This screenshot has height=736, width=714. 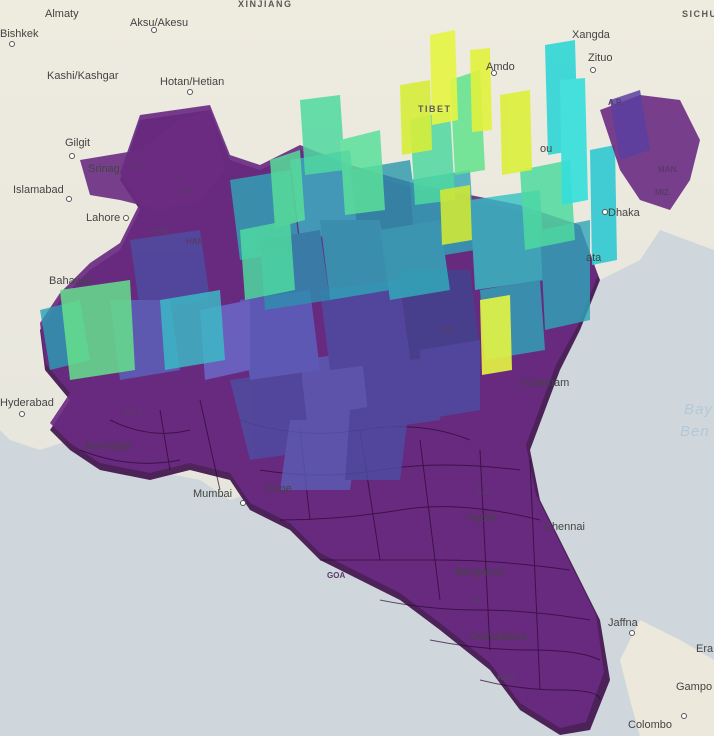 I want to click on kashmir-region, so click(x=152, y=160).